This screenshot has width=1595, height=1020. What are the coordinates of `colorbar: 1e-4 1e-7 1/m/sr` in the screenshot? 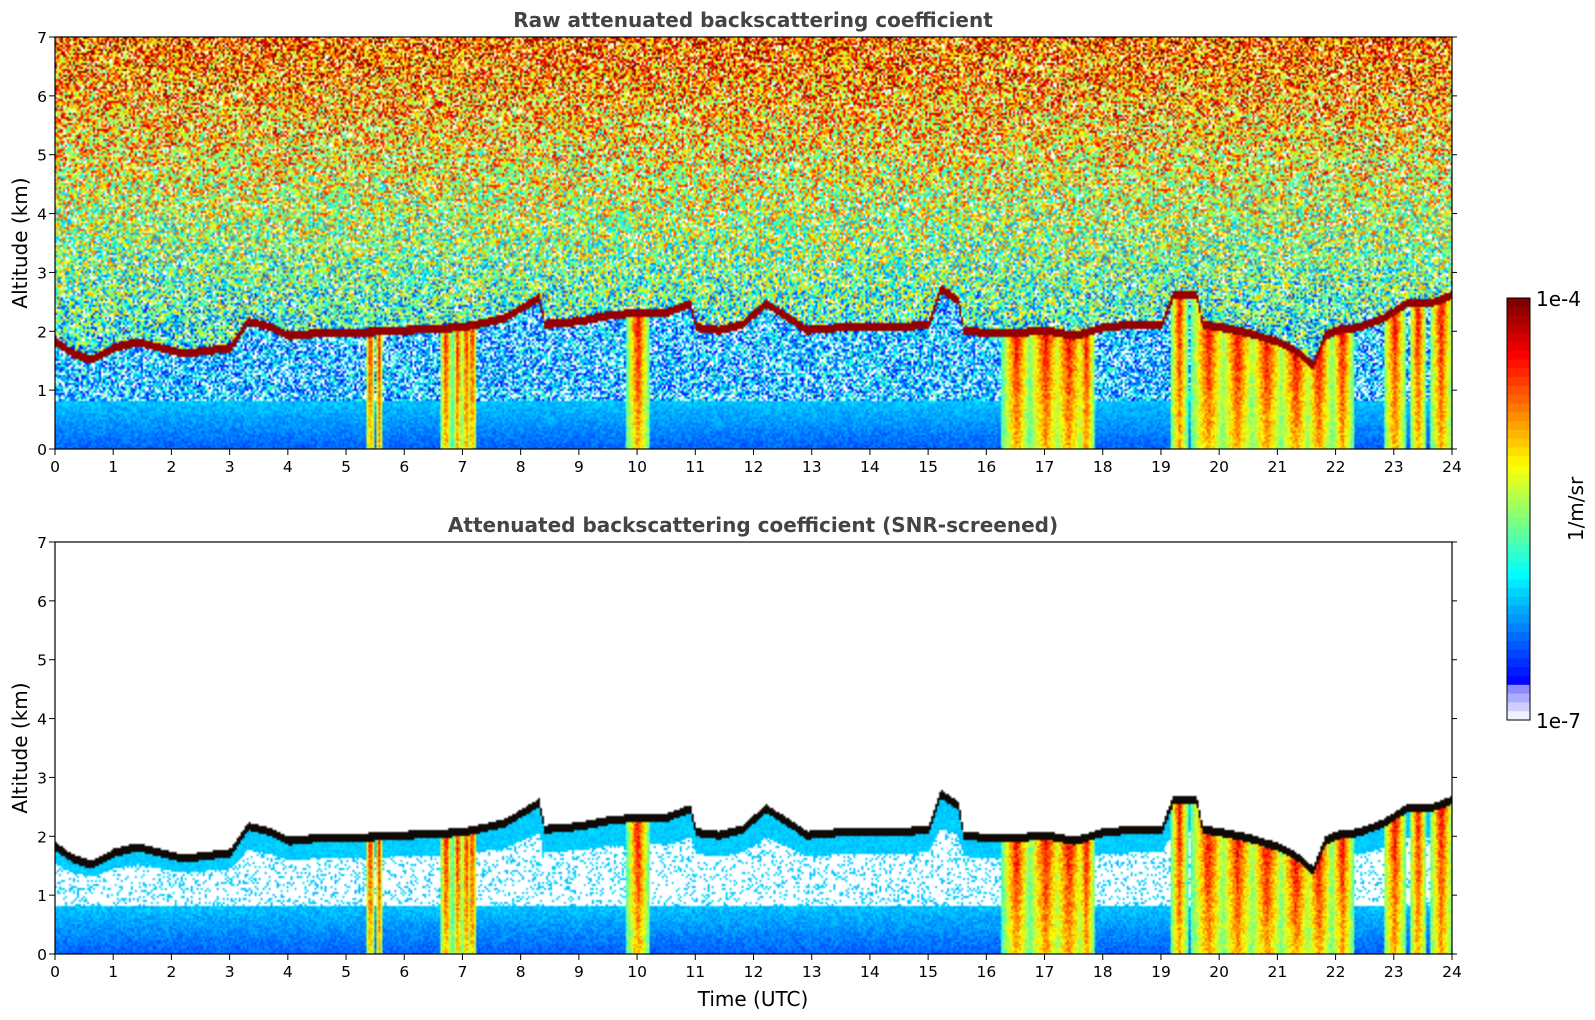 It's located at (1547, 510).